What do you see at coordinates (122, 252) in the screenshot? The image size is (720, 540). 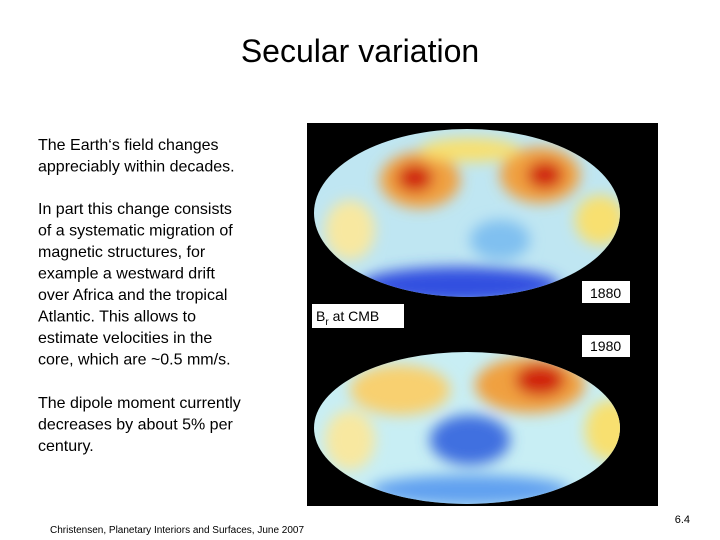 I see `paragraph-line: magnetic structures, for` at bounding box center [122, 252].